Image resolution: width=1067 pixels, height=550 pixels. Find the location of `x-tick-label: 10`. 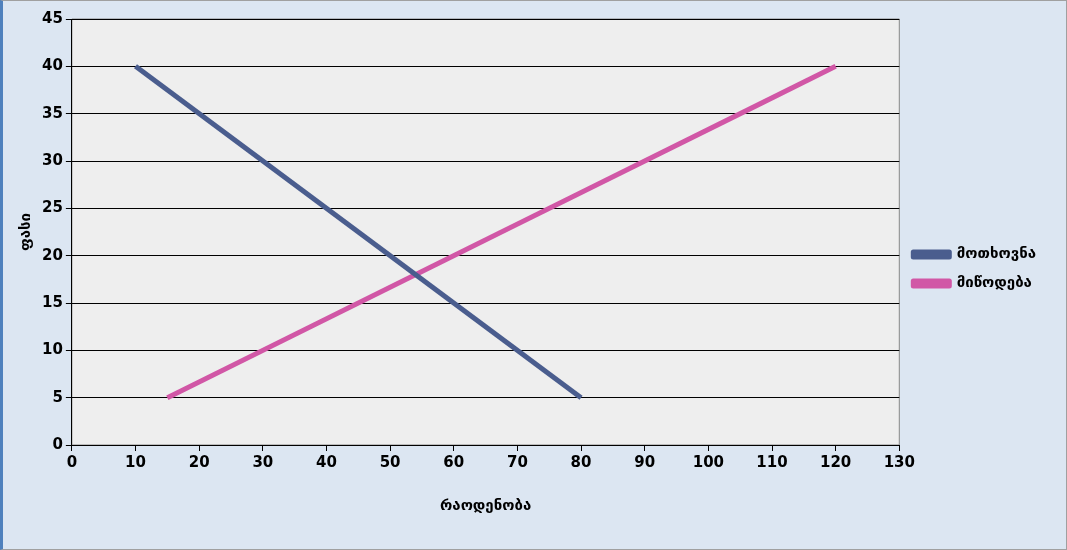

x-tick-label: 10 is located at coordinates (135, 461).